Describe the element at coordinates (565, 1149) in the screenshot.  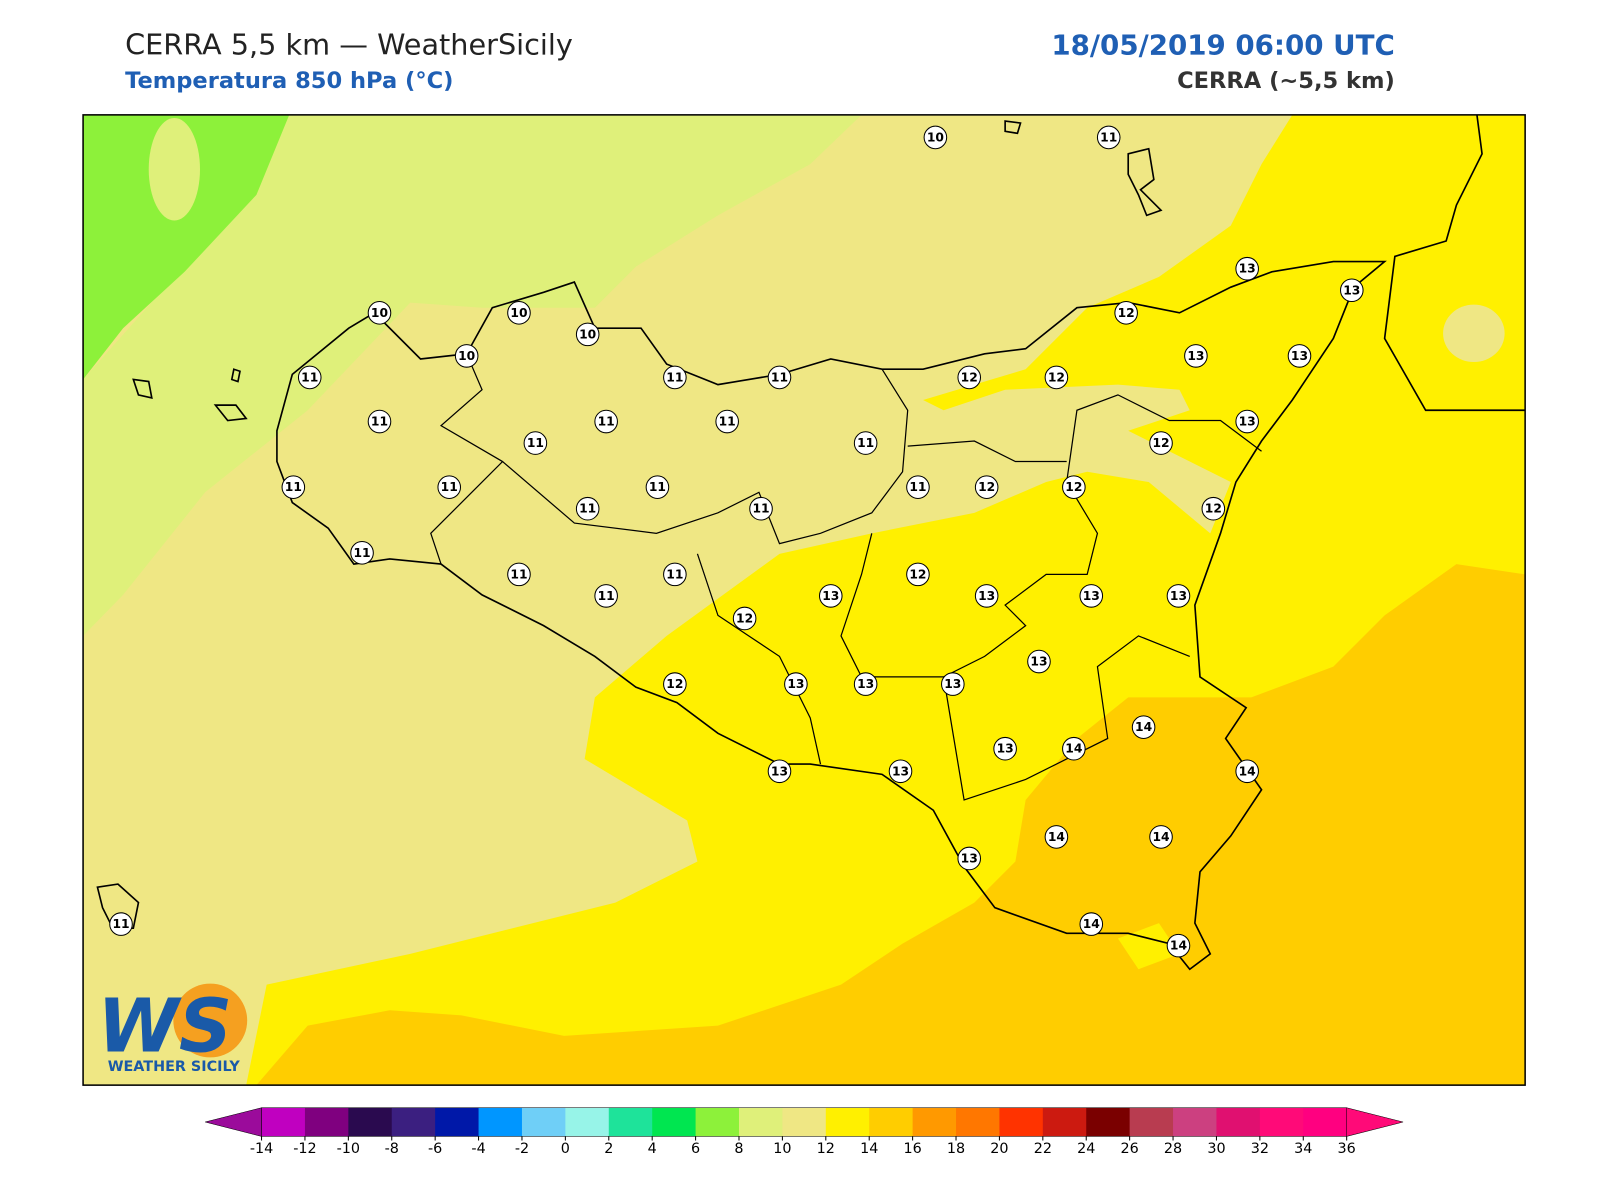
I see `colorbar-tick-label: 0` at that location.